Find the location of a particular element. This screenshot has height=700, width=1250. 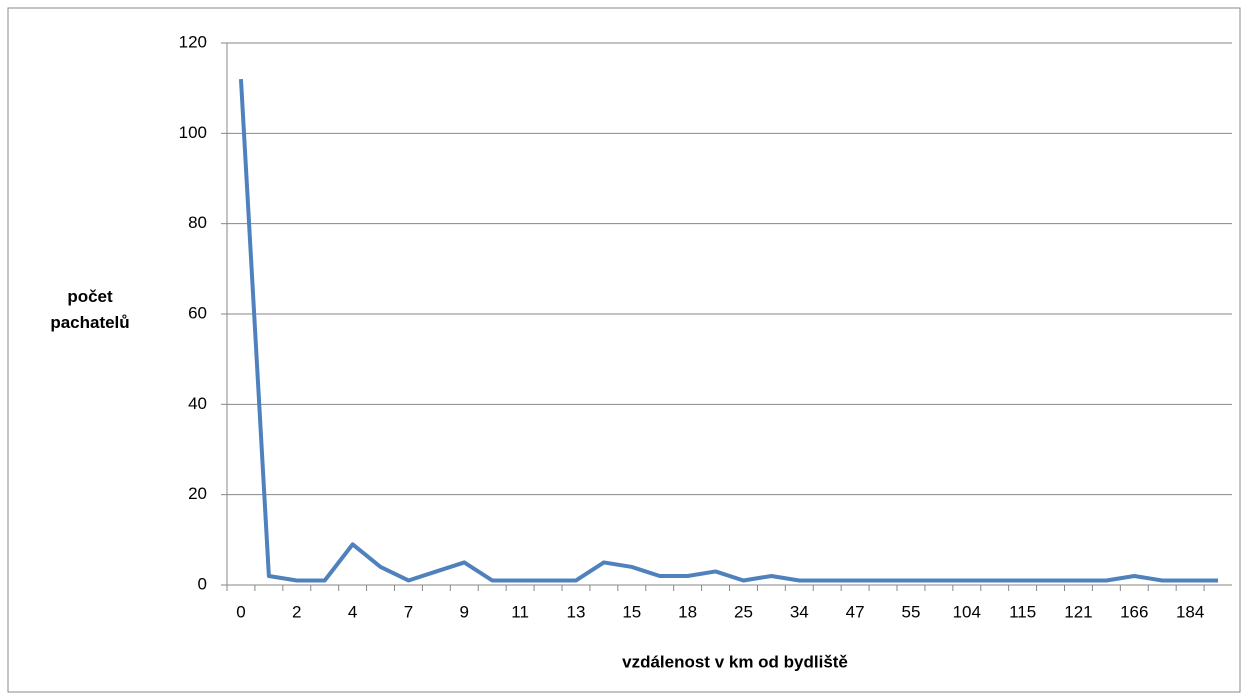

x-tick-label: 104 is located at coordinates (967, 611).